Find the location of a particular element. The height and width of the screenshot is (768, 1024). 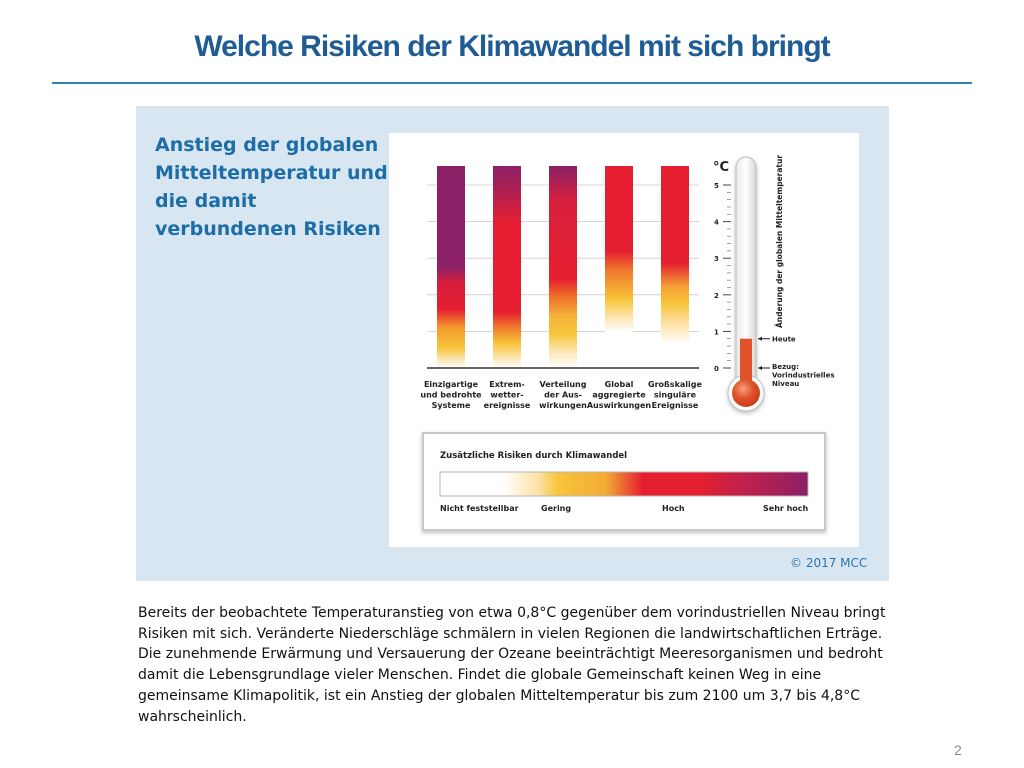

bar-label-line: Einzigartige is located at coordinates (451, 384).